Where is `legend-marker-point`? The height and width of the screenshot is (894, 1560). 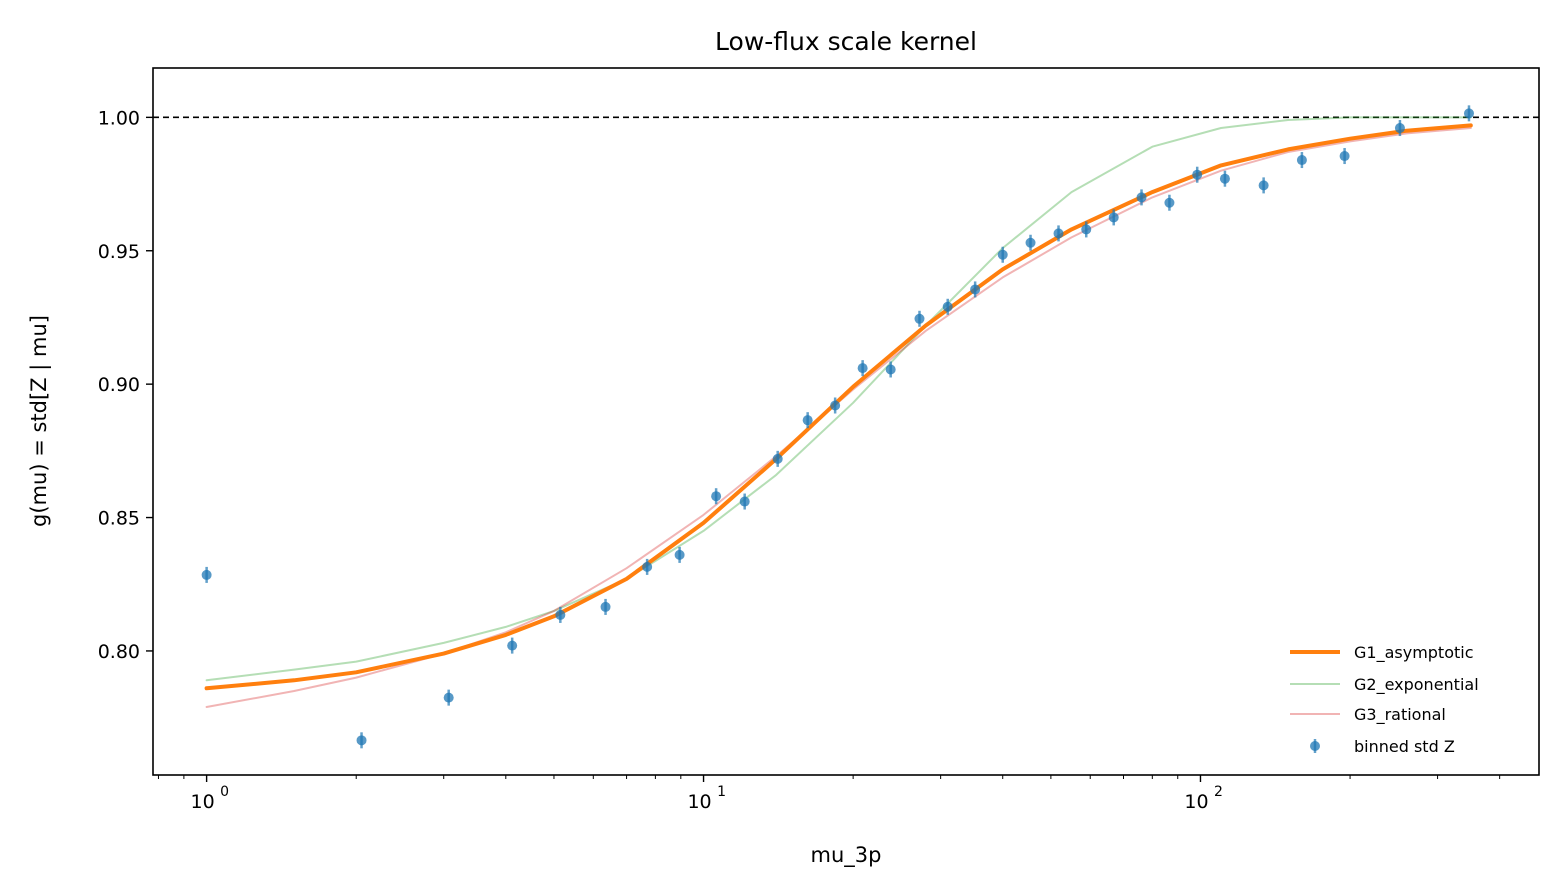
legend-marker-point is located at coordinates (1315, 746).